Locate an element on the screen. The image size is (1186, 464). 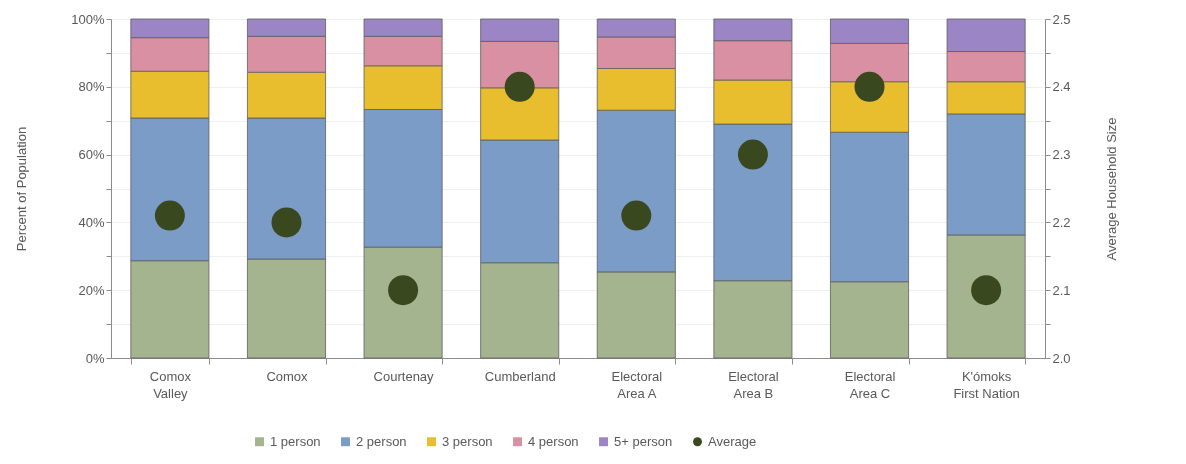
y-tick-label: 80% is located at coordinates (91, 87).